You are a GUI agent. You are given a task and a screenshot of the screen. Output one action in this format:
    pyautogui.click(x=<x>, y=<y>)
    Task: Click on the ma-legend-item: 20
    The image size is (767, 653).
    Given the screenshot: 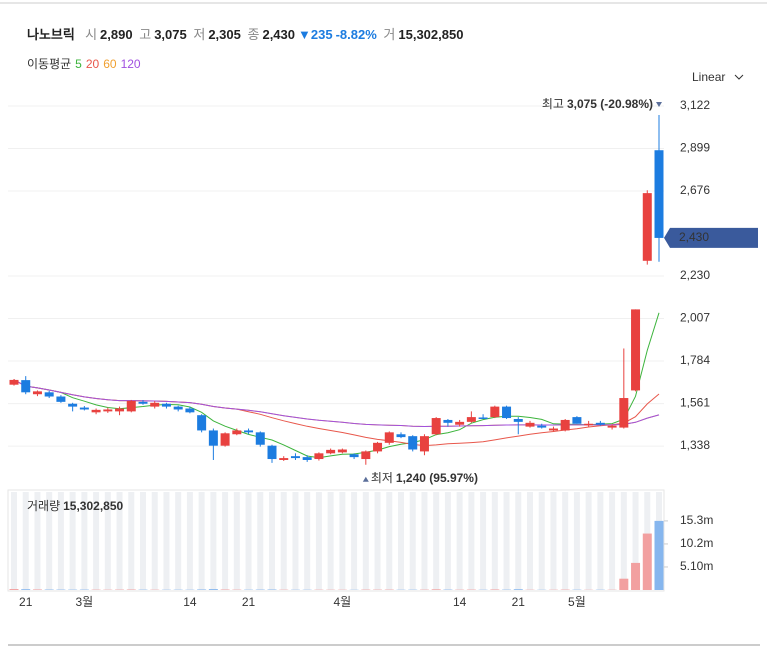 What is the action you would take?
    pyautogui.click(x=92, y=64)
    